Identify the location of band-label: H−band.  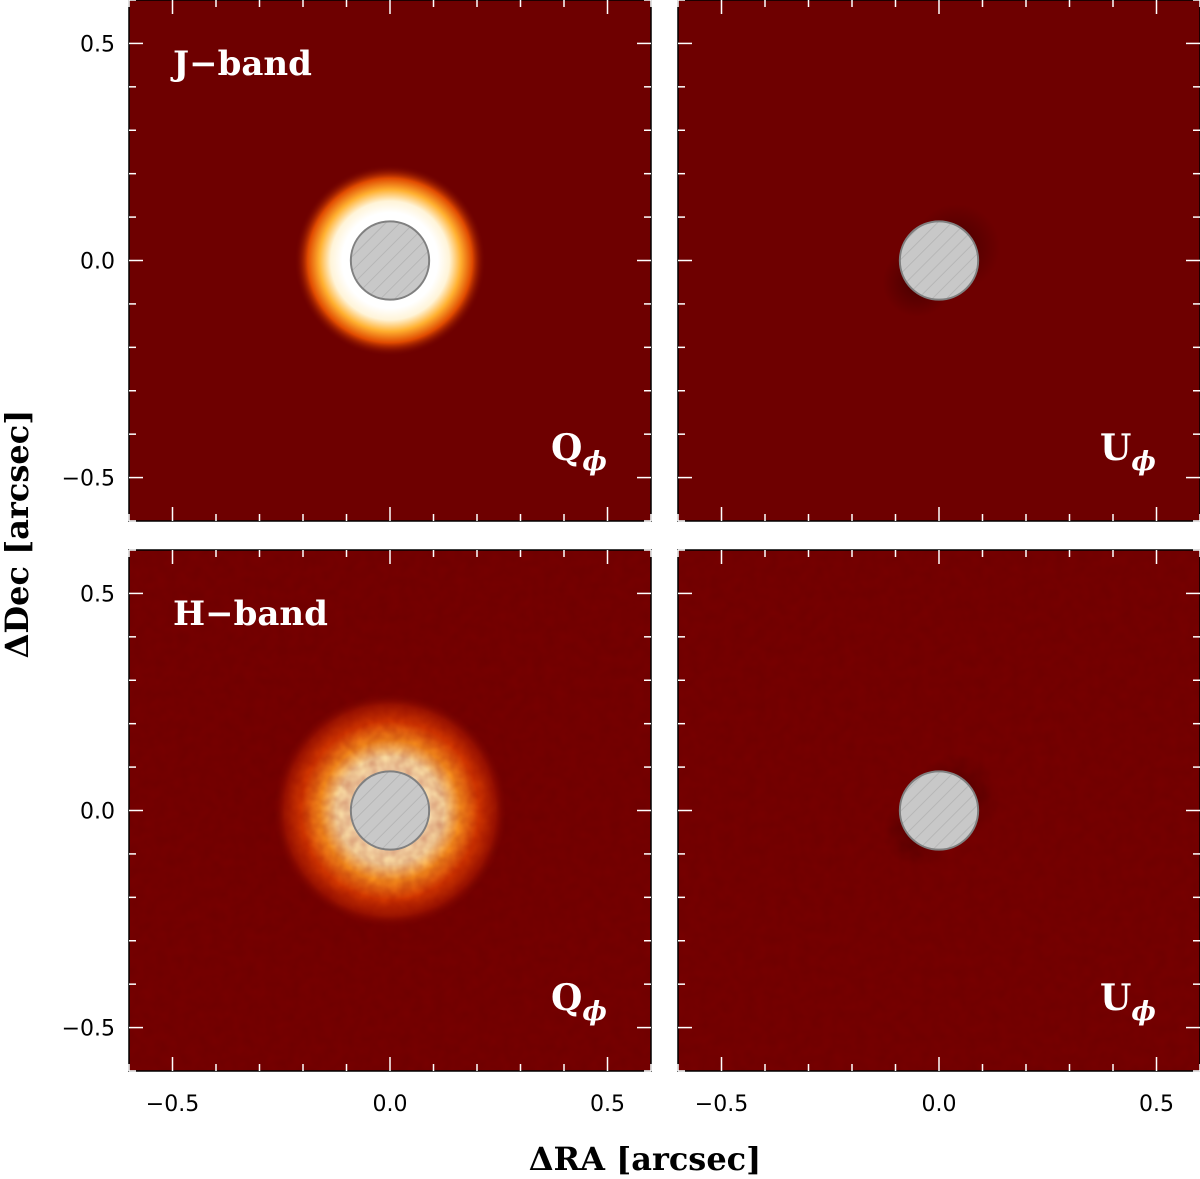
(250, 614).